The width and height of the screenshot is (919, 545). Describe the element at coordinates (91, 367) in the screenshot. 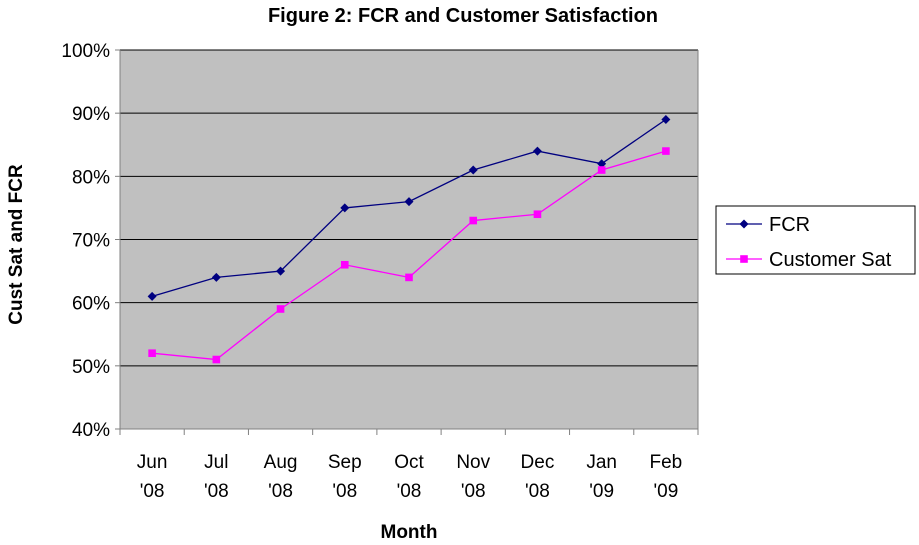

I see `y-tick-label: 50%` at that location.